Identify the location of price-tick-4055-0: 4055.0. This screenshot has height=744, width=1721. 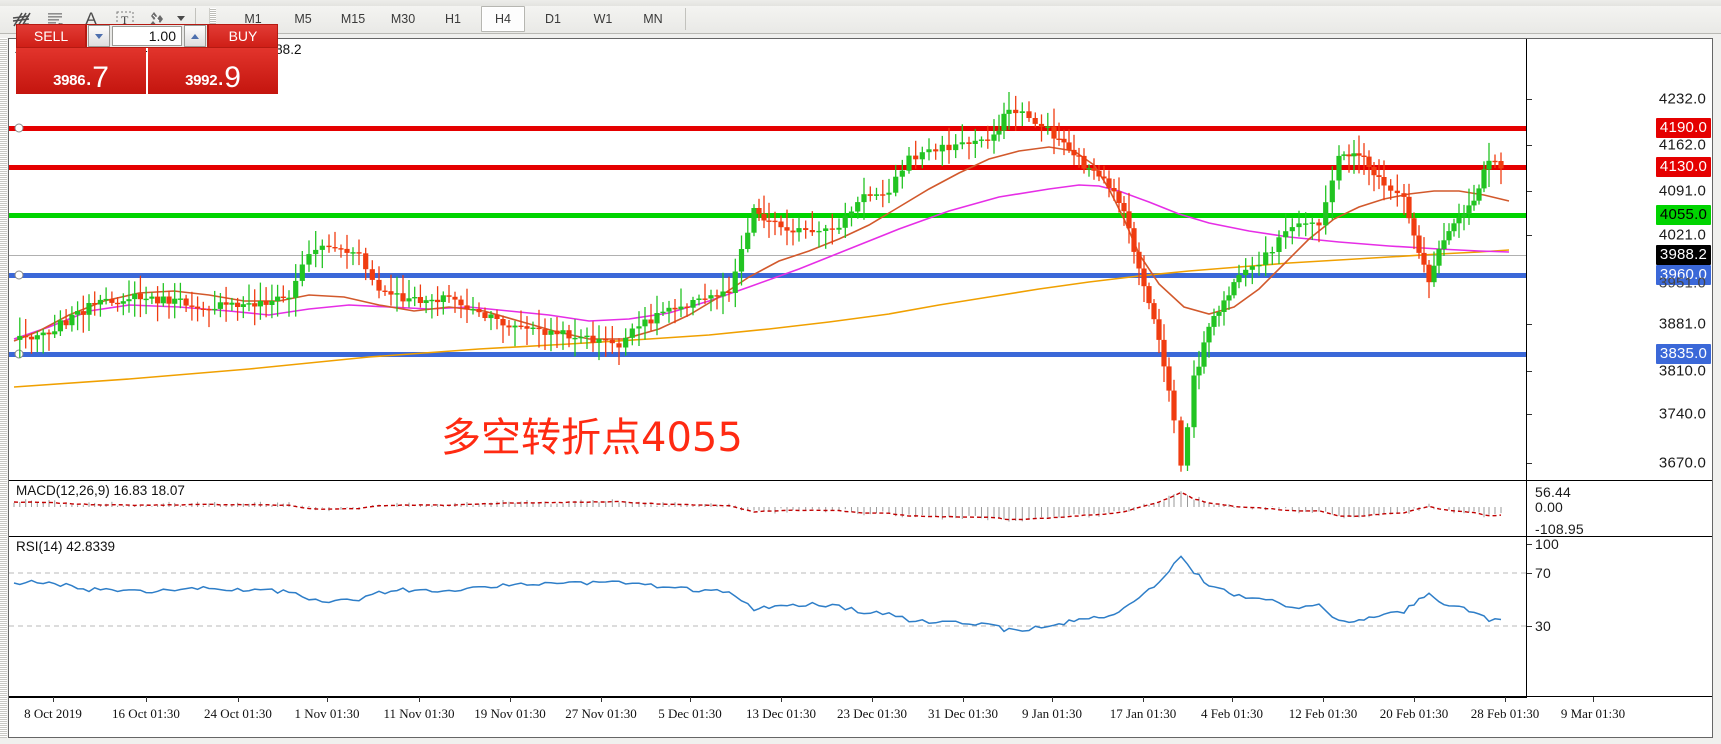
(1683, 215).